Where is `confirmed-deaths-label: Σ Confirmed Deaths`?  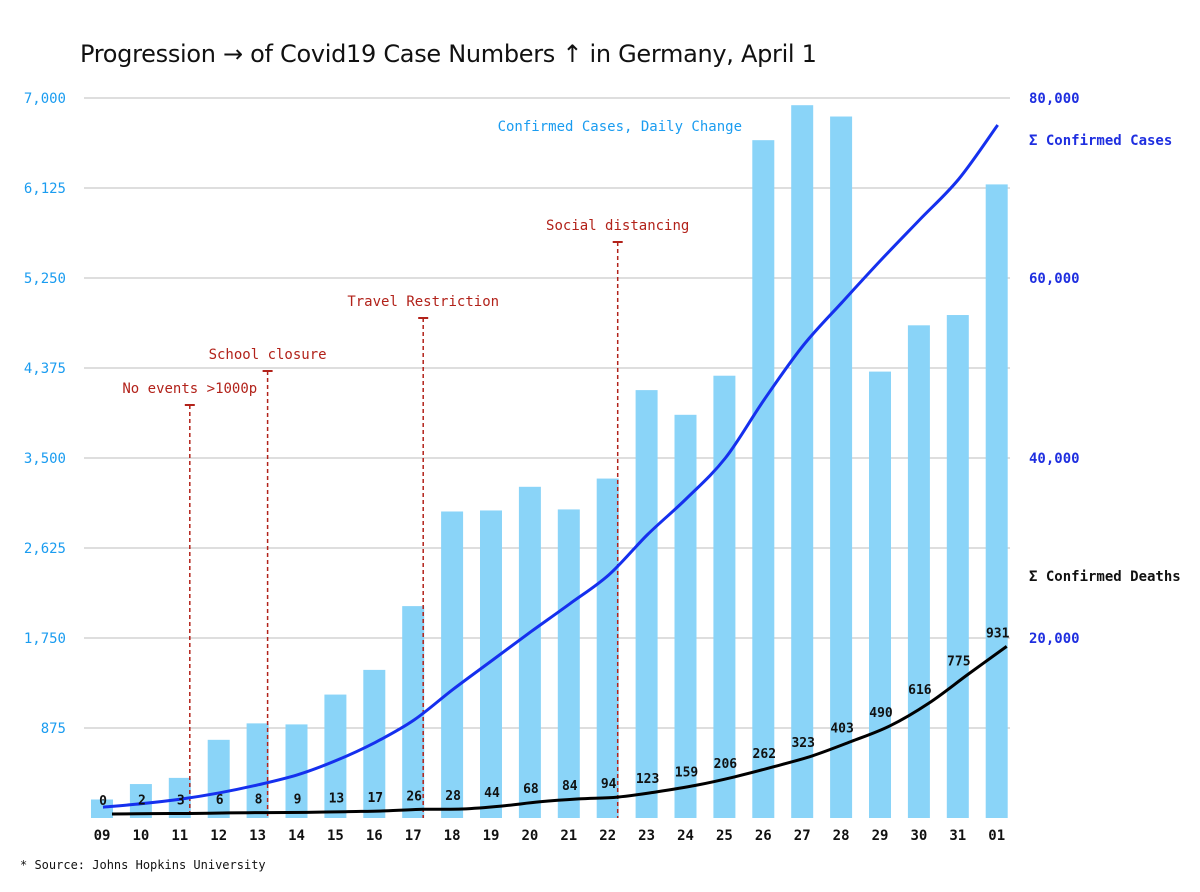
confirmed-deaths-label: Σ Confirmed Deaths is located at coordinates (1105, 577).